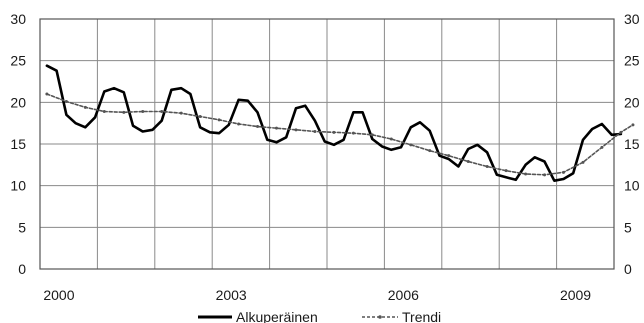 The image size is (644, 323). Describe the element at coordinates (22, 269) in the screenshot. I see `y-tick-label-left: 0` at that location.